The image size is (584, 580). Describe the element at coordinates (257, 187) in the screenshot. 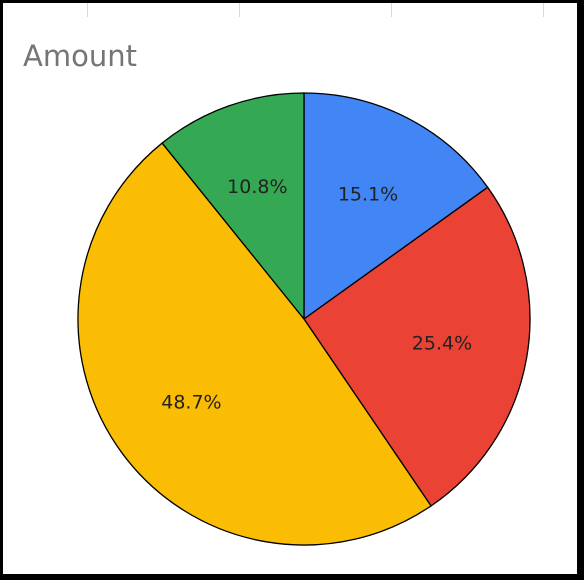

I see `slice-percent-label: 10.8%` at that location.